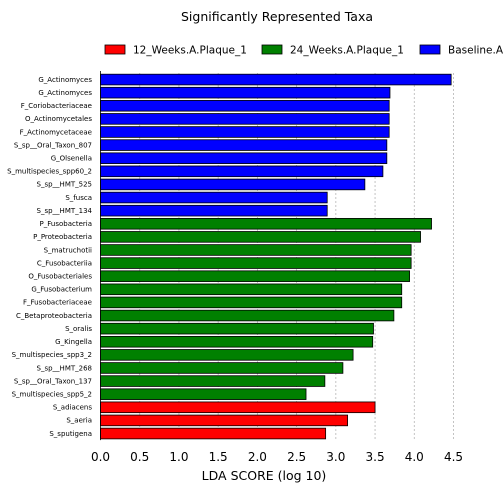  I want to click on y-tick-label-2: F_Coriobacteriaceae, so click(56, 106).